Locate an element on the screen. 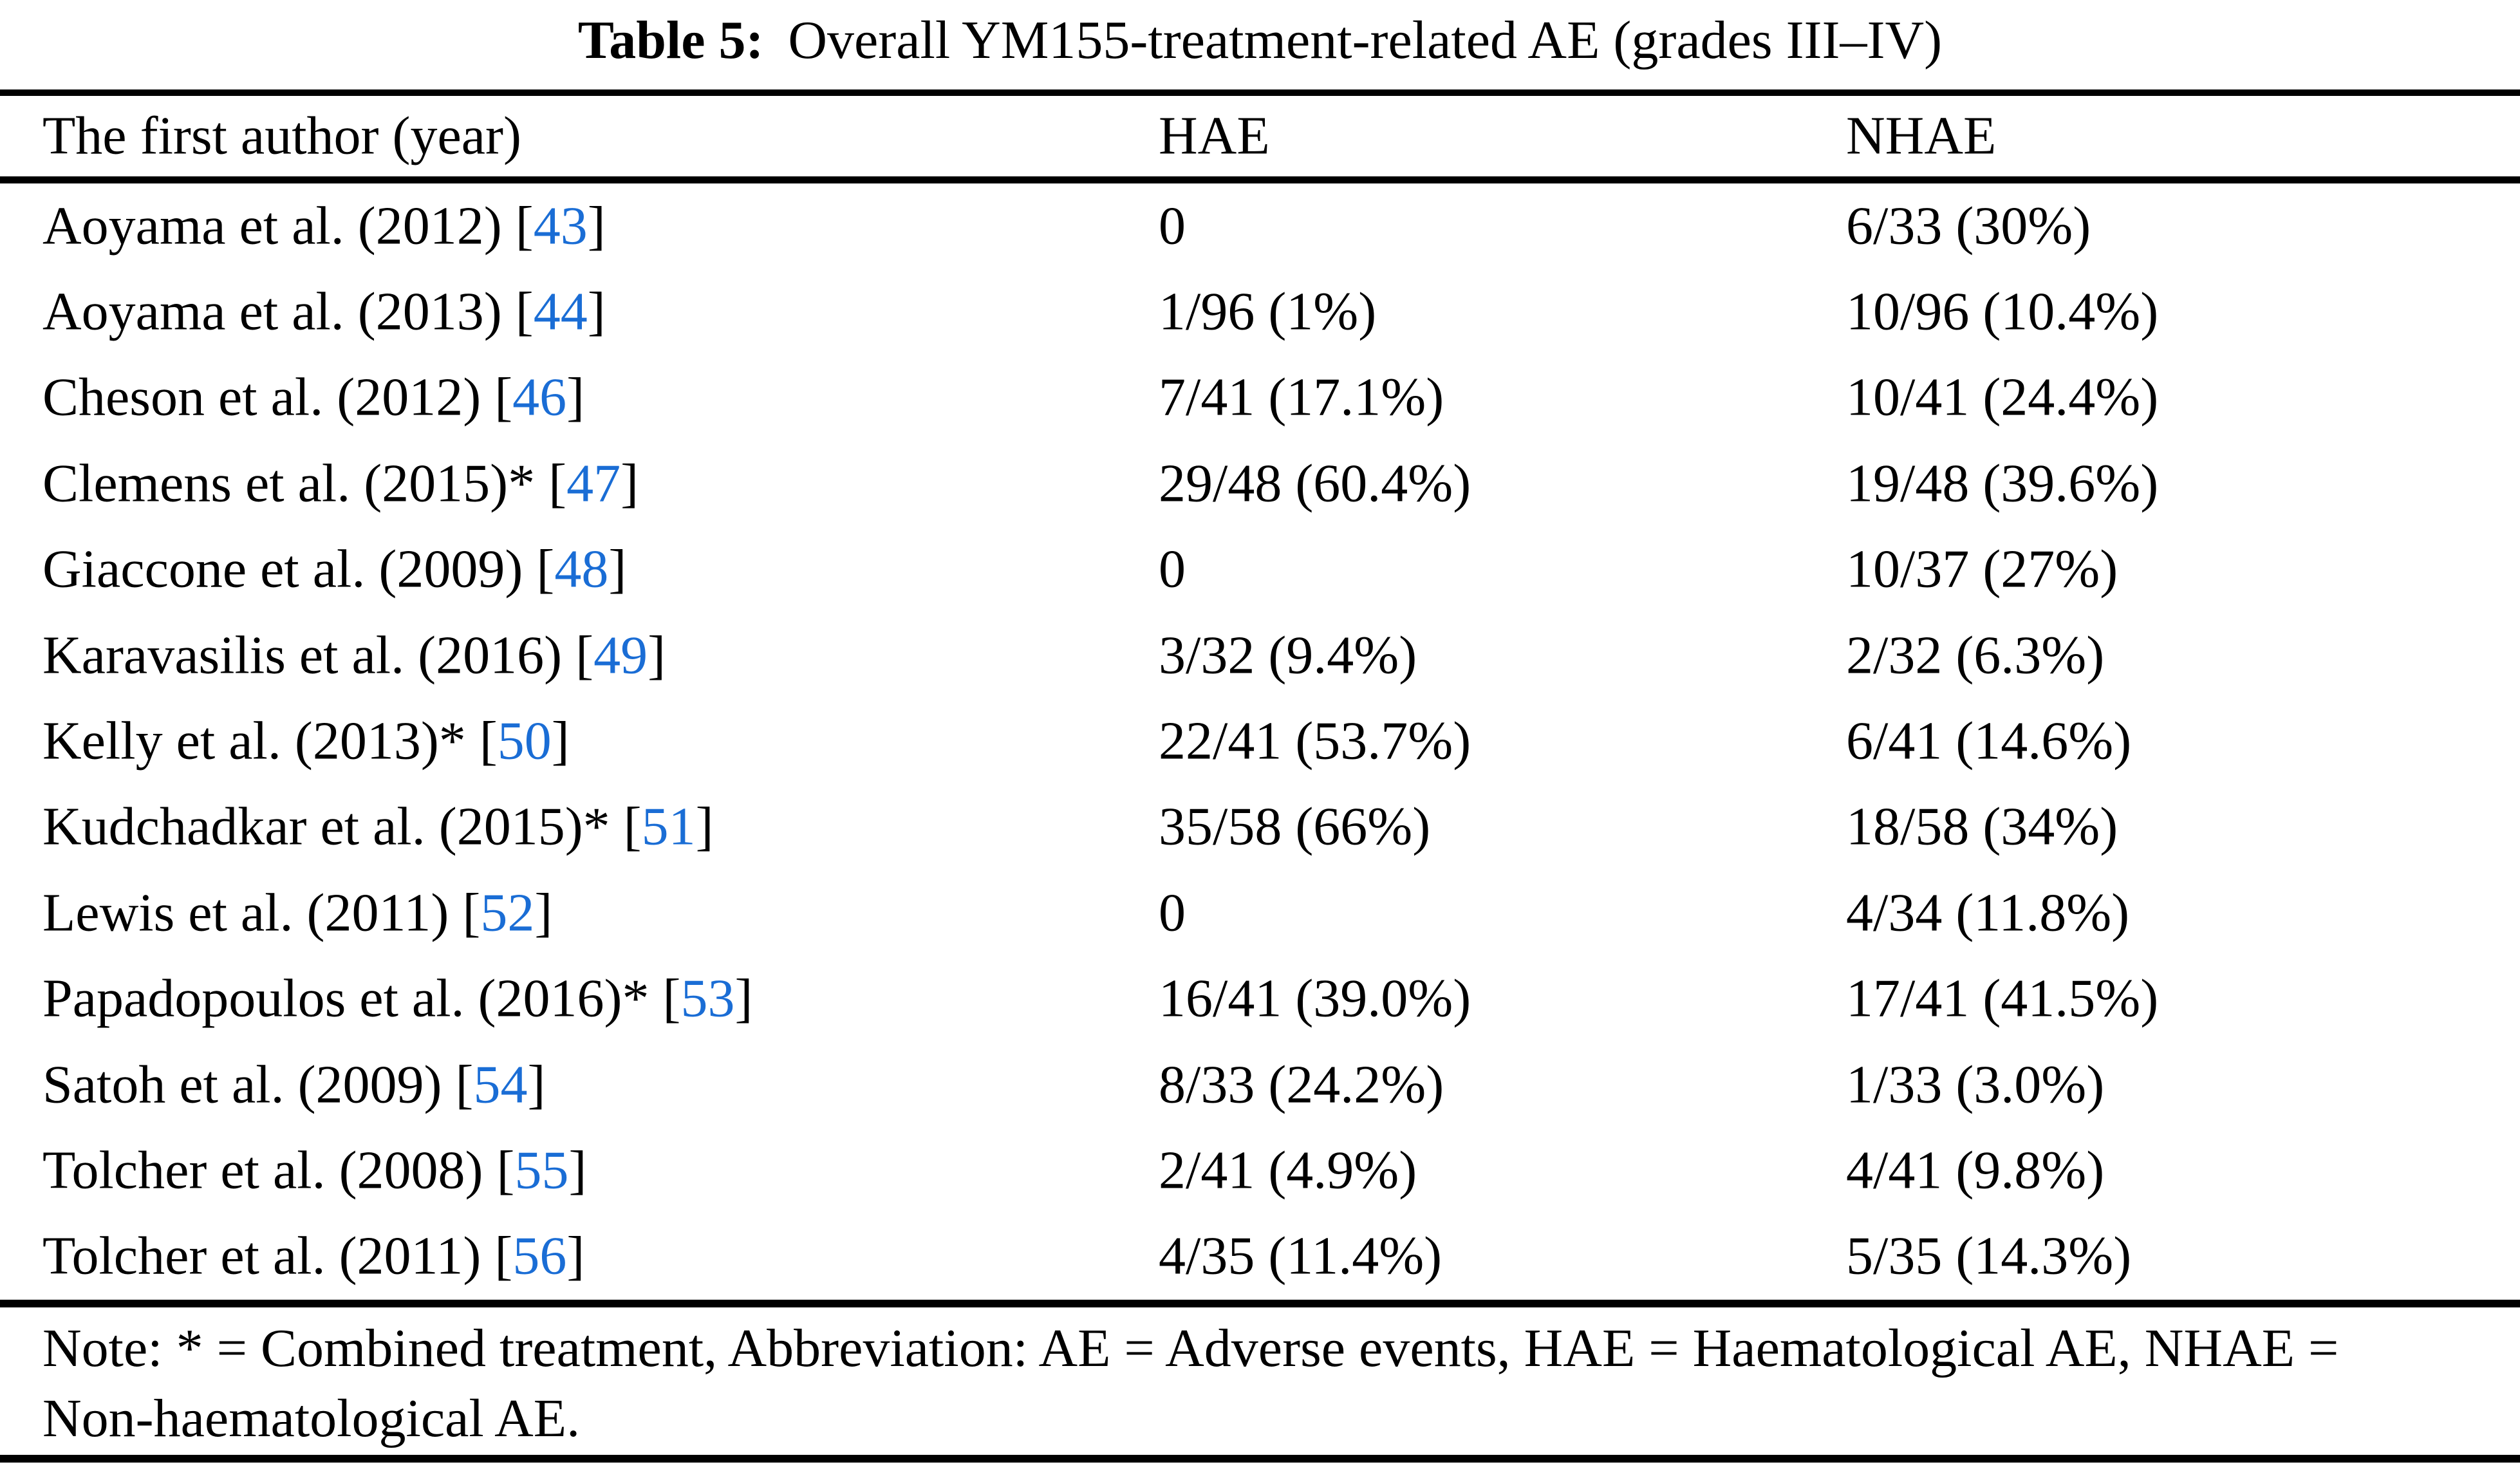 The width and height of the screenshot is (2520, 1469). author-cell: Aoyama et al. (2012) [43] is located at coordinates (324, 226).